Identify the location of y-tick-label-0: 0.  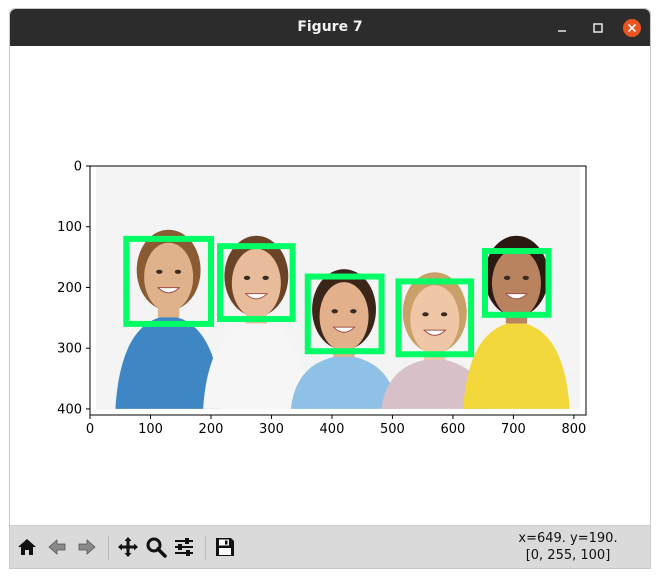
(78, 167).